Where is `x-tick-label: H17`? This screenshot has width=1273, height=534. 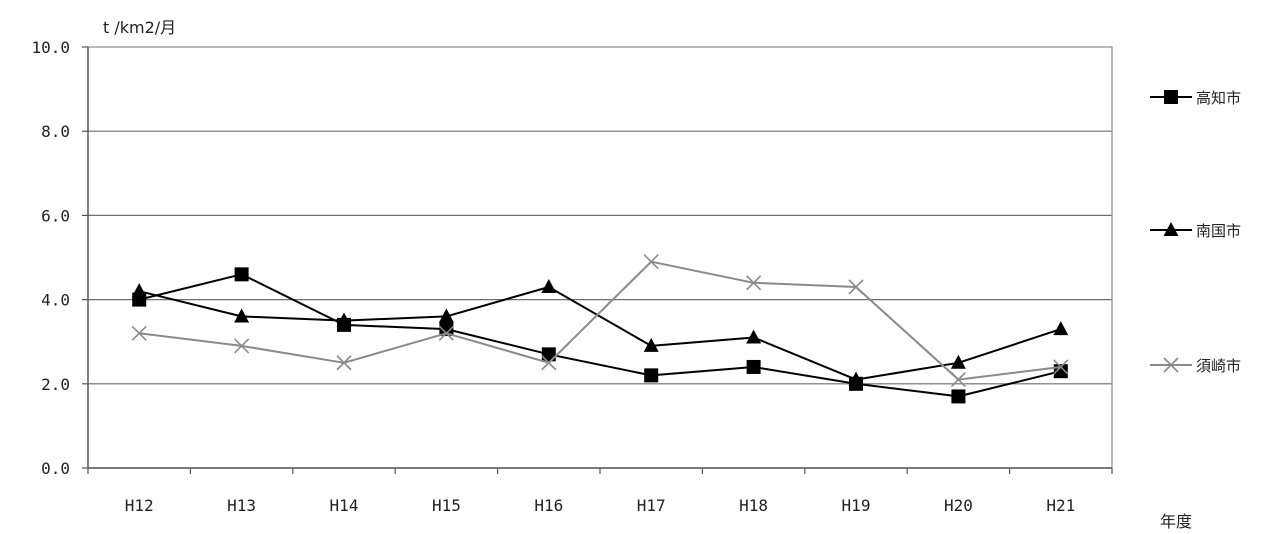
x-tick-label: H17 is located at coordinates (651, 505).